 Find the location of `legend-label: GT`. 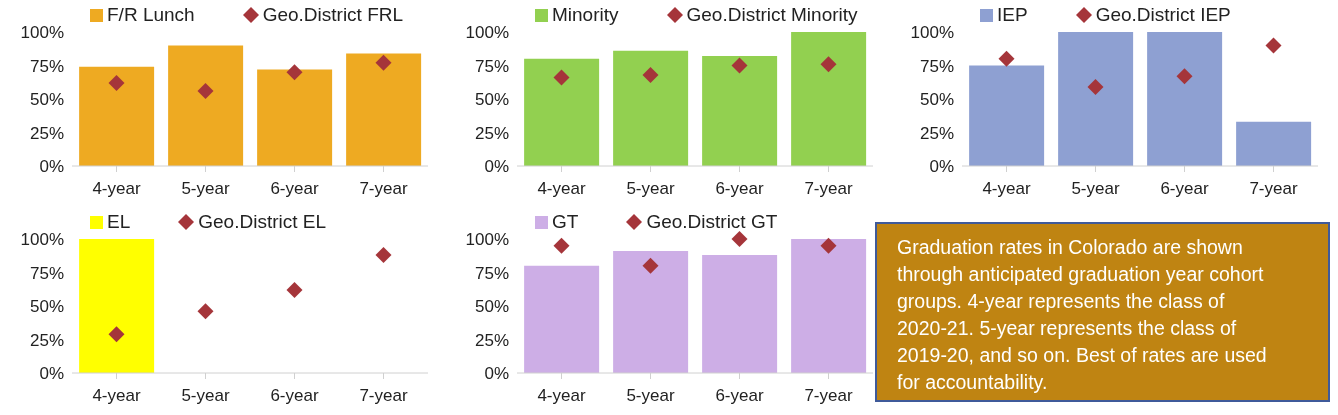

legend-label: GT is located at coordinates (565, 222).